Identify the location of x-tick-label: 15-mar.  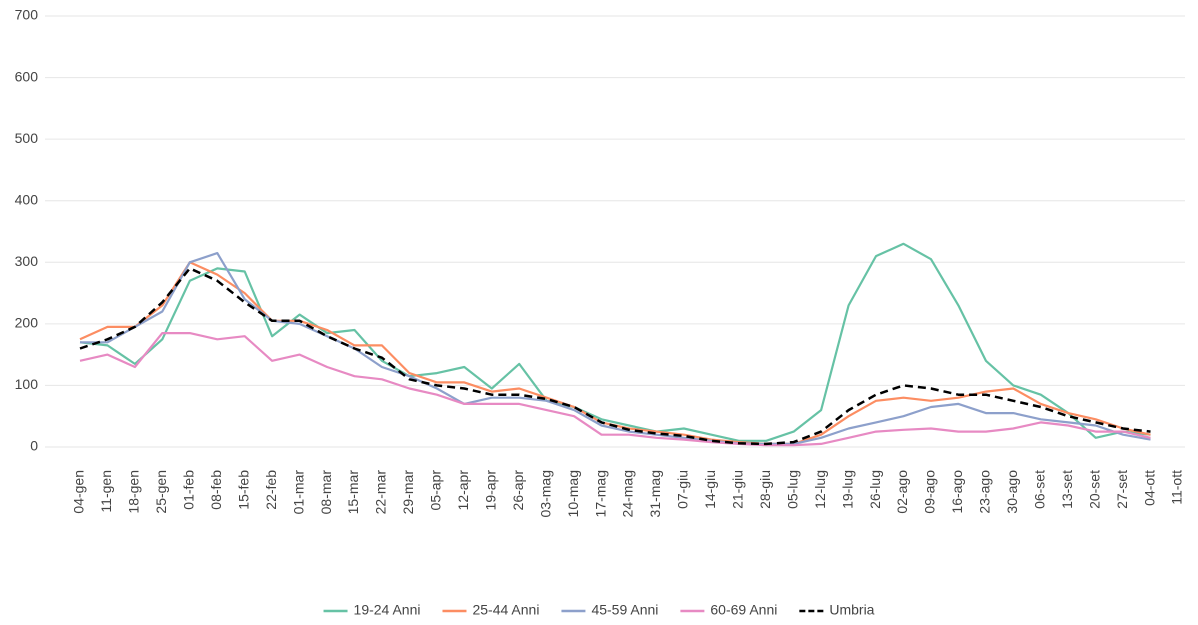
(353, 492).